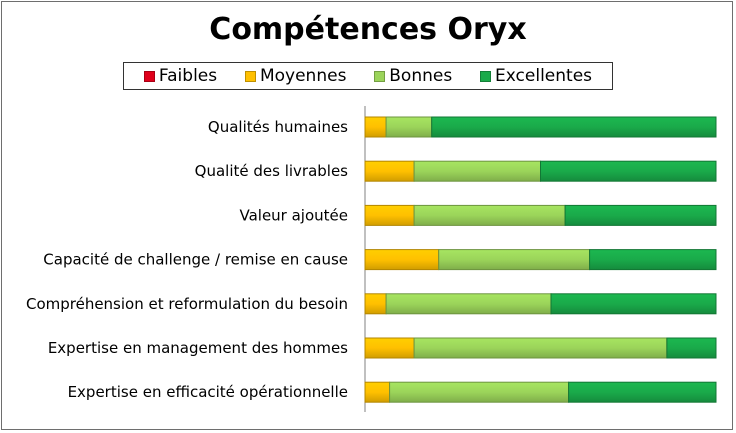 The height and width of the screenshot is (433, 736). I want to click on legend-swatch-bonnes, so click(380, 76).